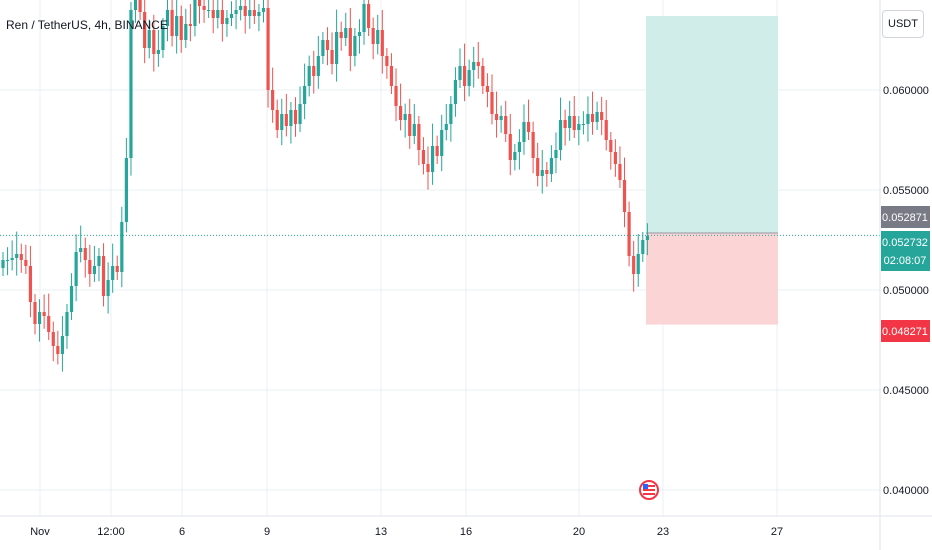 This screenshot has width=932, height=550. What do you see at coordinates (777, 532) in the screenshot?
I see `time-tick-label: 27` at bounding box center [777, 532].